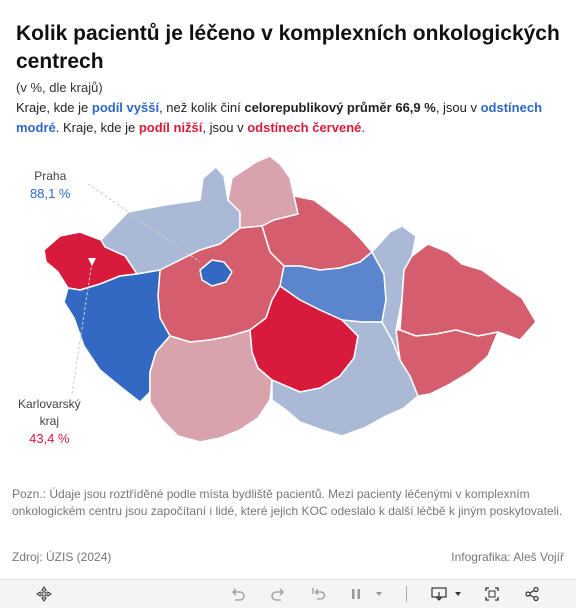 The image size is (576, 608). I want to click on karlovarsky-leader-line, so click(82, 328).